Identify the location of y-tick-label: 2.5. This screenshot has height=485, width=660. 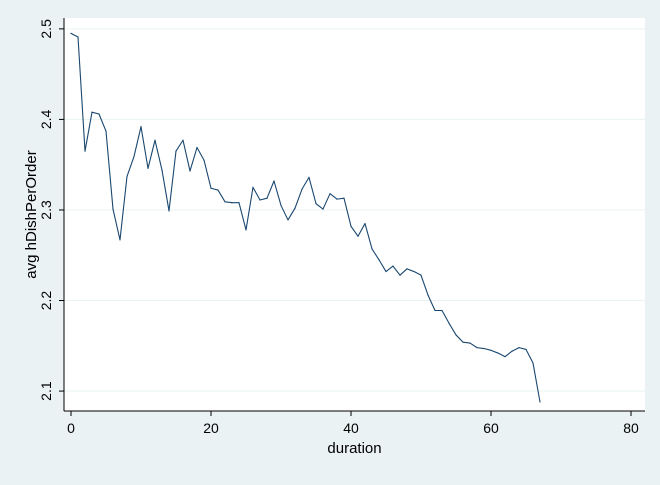
(46, 29).